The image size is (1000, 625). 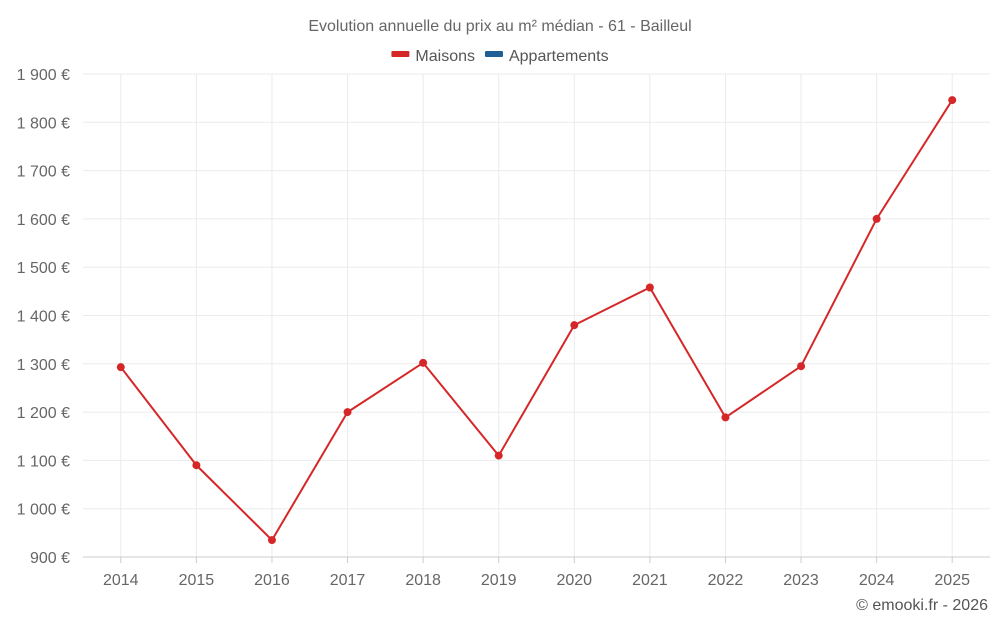 I want to click on legend-label: Maisons, so click(x=445, y=56).